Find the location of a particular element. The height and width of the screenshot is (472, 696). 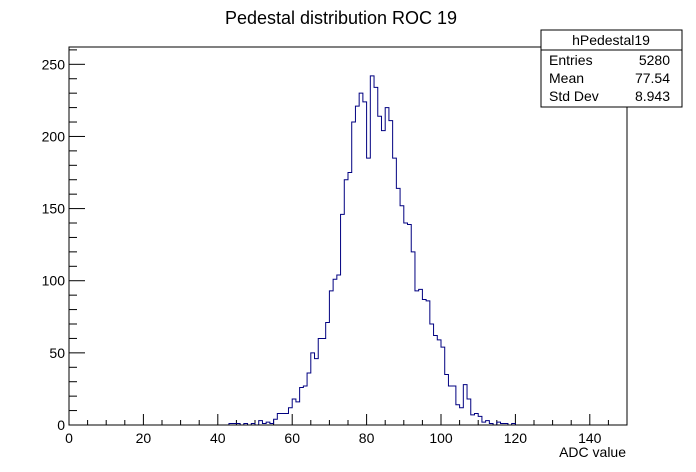

x-tick-label: 60 is located at coordinates (292, 438).